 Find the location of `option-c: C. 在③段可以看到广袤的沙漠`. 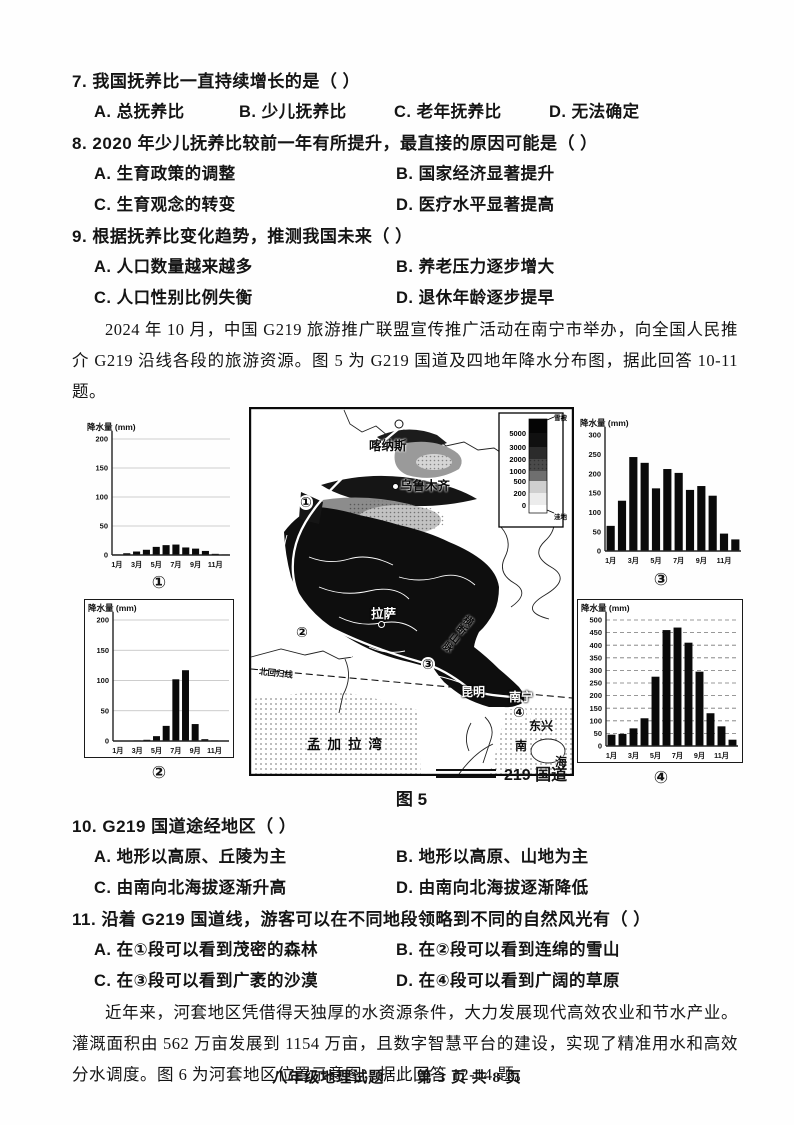

option-c: C. 在③段可以看到广袤的沙漠 is located at coordinates (206, 981).